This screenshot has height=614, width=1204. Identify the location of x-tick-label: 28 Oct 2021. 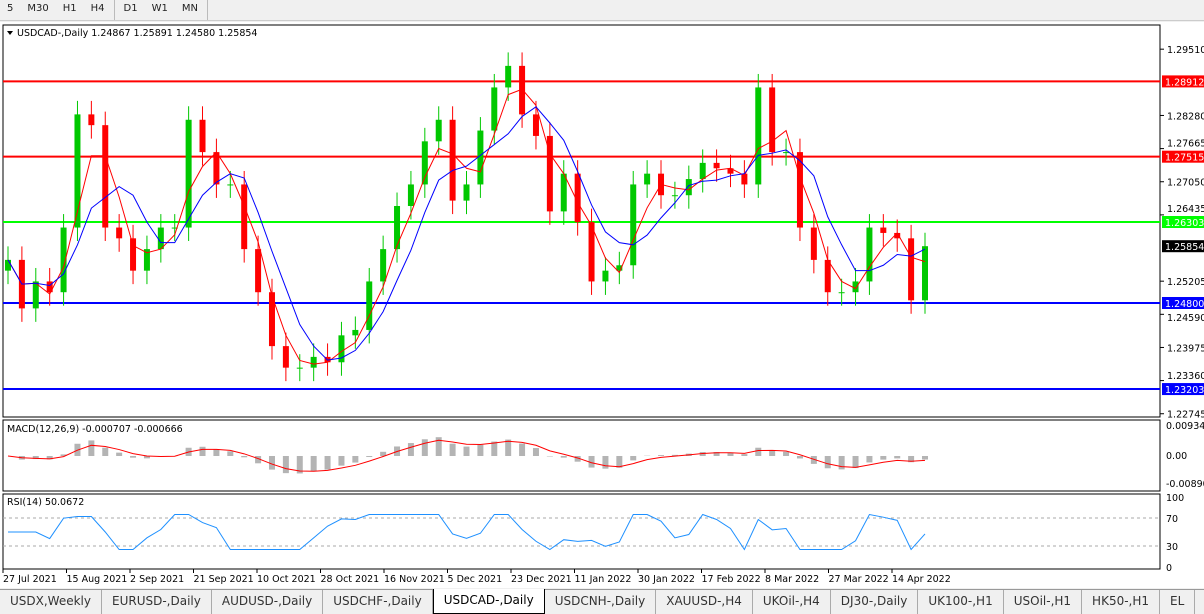
(350, 579).